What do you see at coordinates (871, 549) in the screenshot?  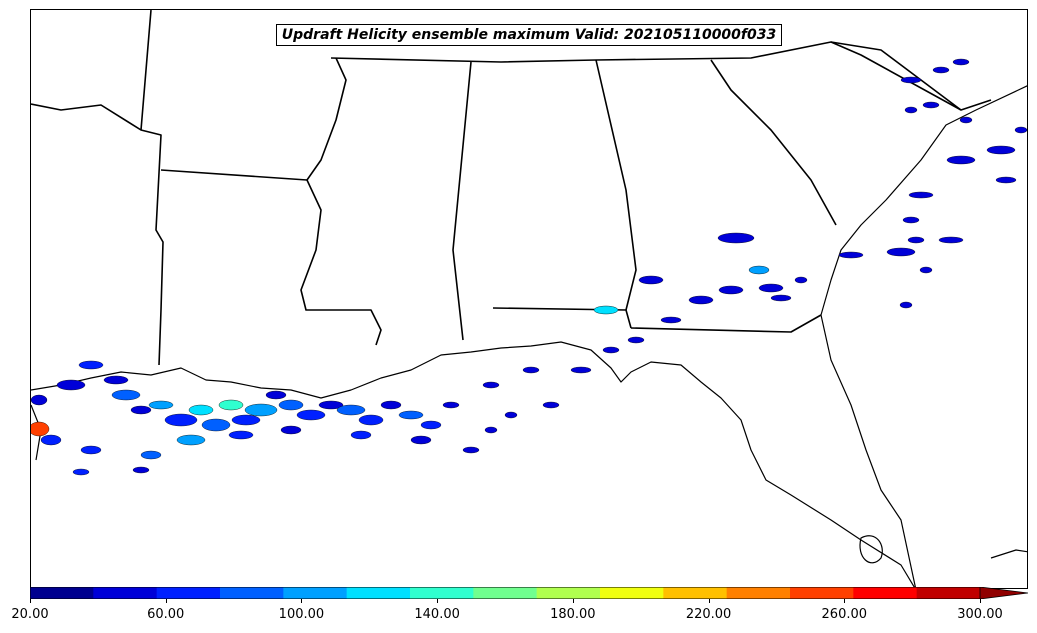 I see `lake-okeechobee` at bounding box center [871, 549].